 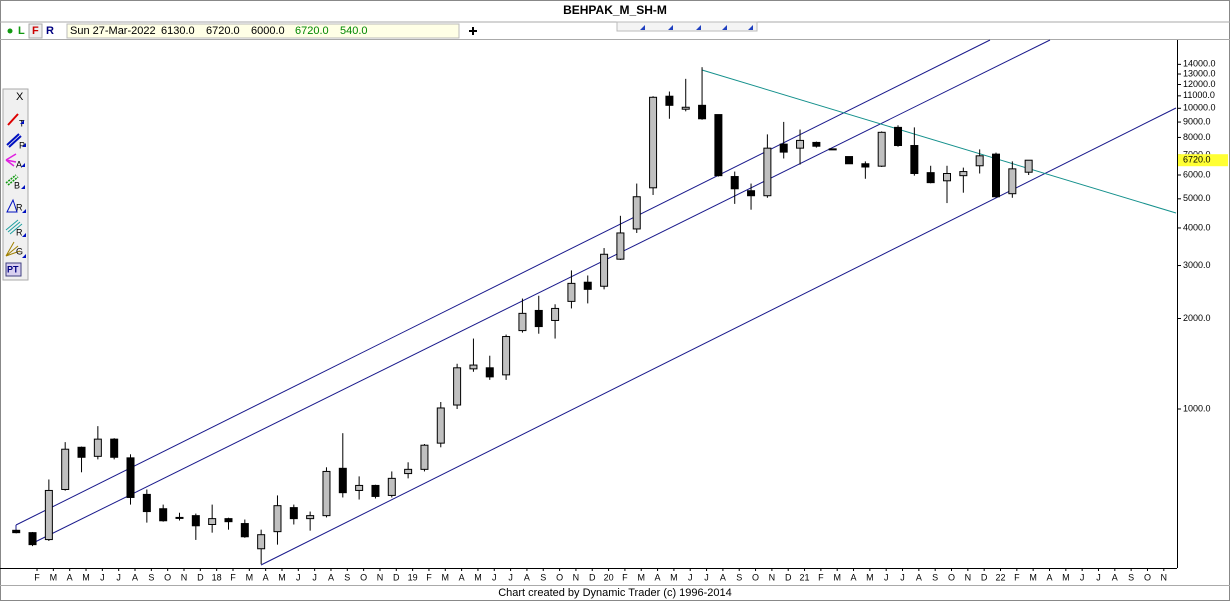 What do you see at coordinates (113, 31) in the screenshot?
I see `info-date: Sun 27-Mar-2022` at bounding box center [113, 31].